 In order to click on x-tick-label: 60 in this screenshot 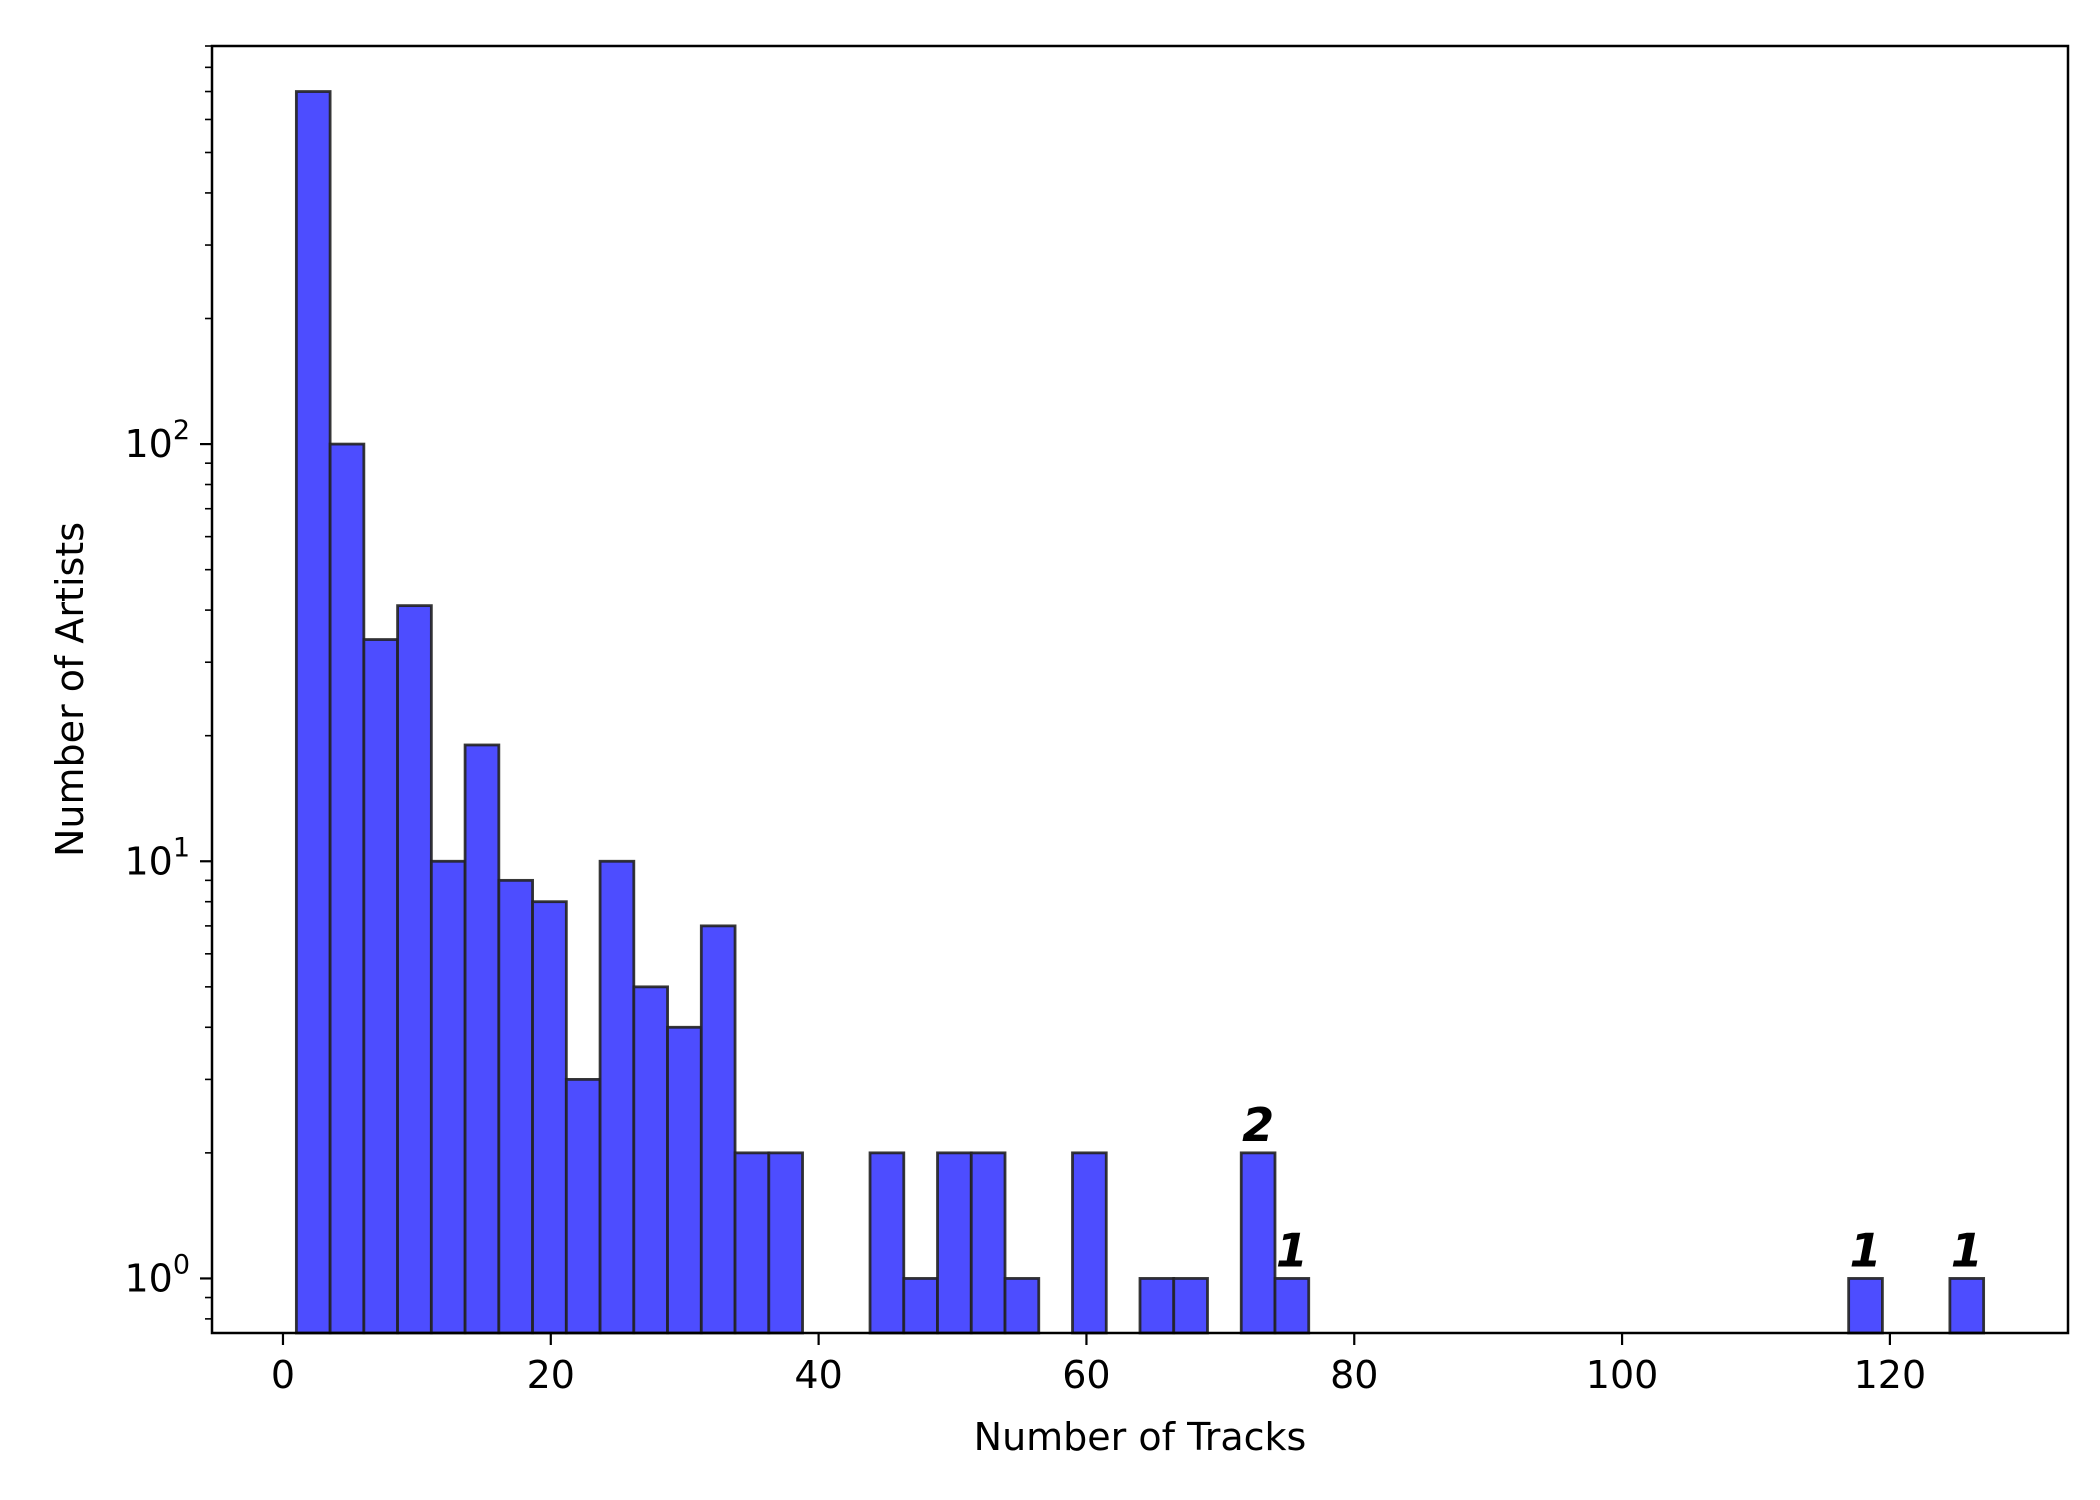, I will do `click(1086, 1375)`.